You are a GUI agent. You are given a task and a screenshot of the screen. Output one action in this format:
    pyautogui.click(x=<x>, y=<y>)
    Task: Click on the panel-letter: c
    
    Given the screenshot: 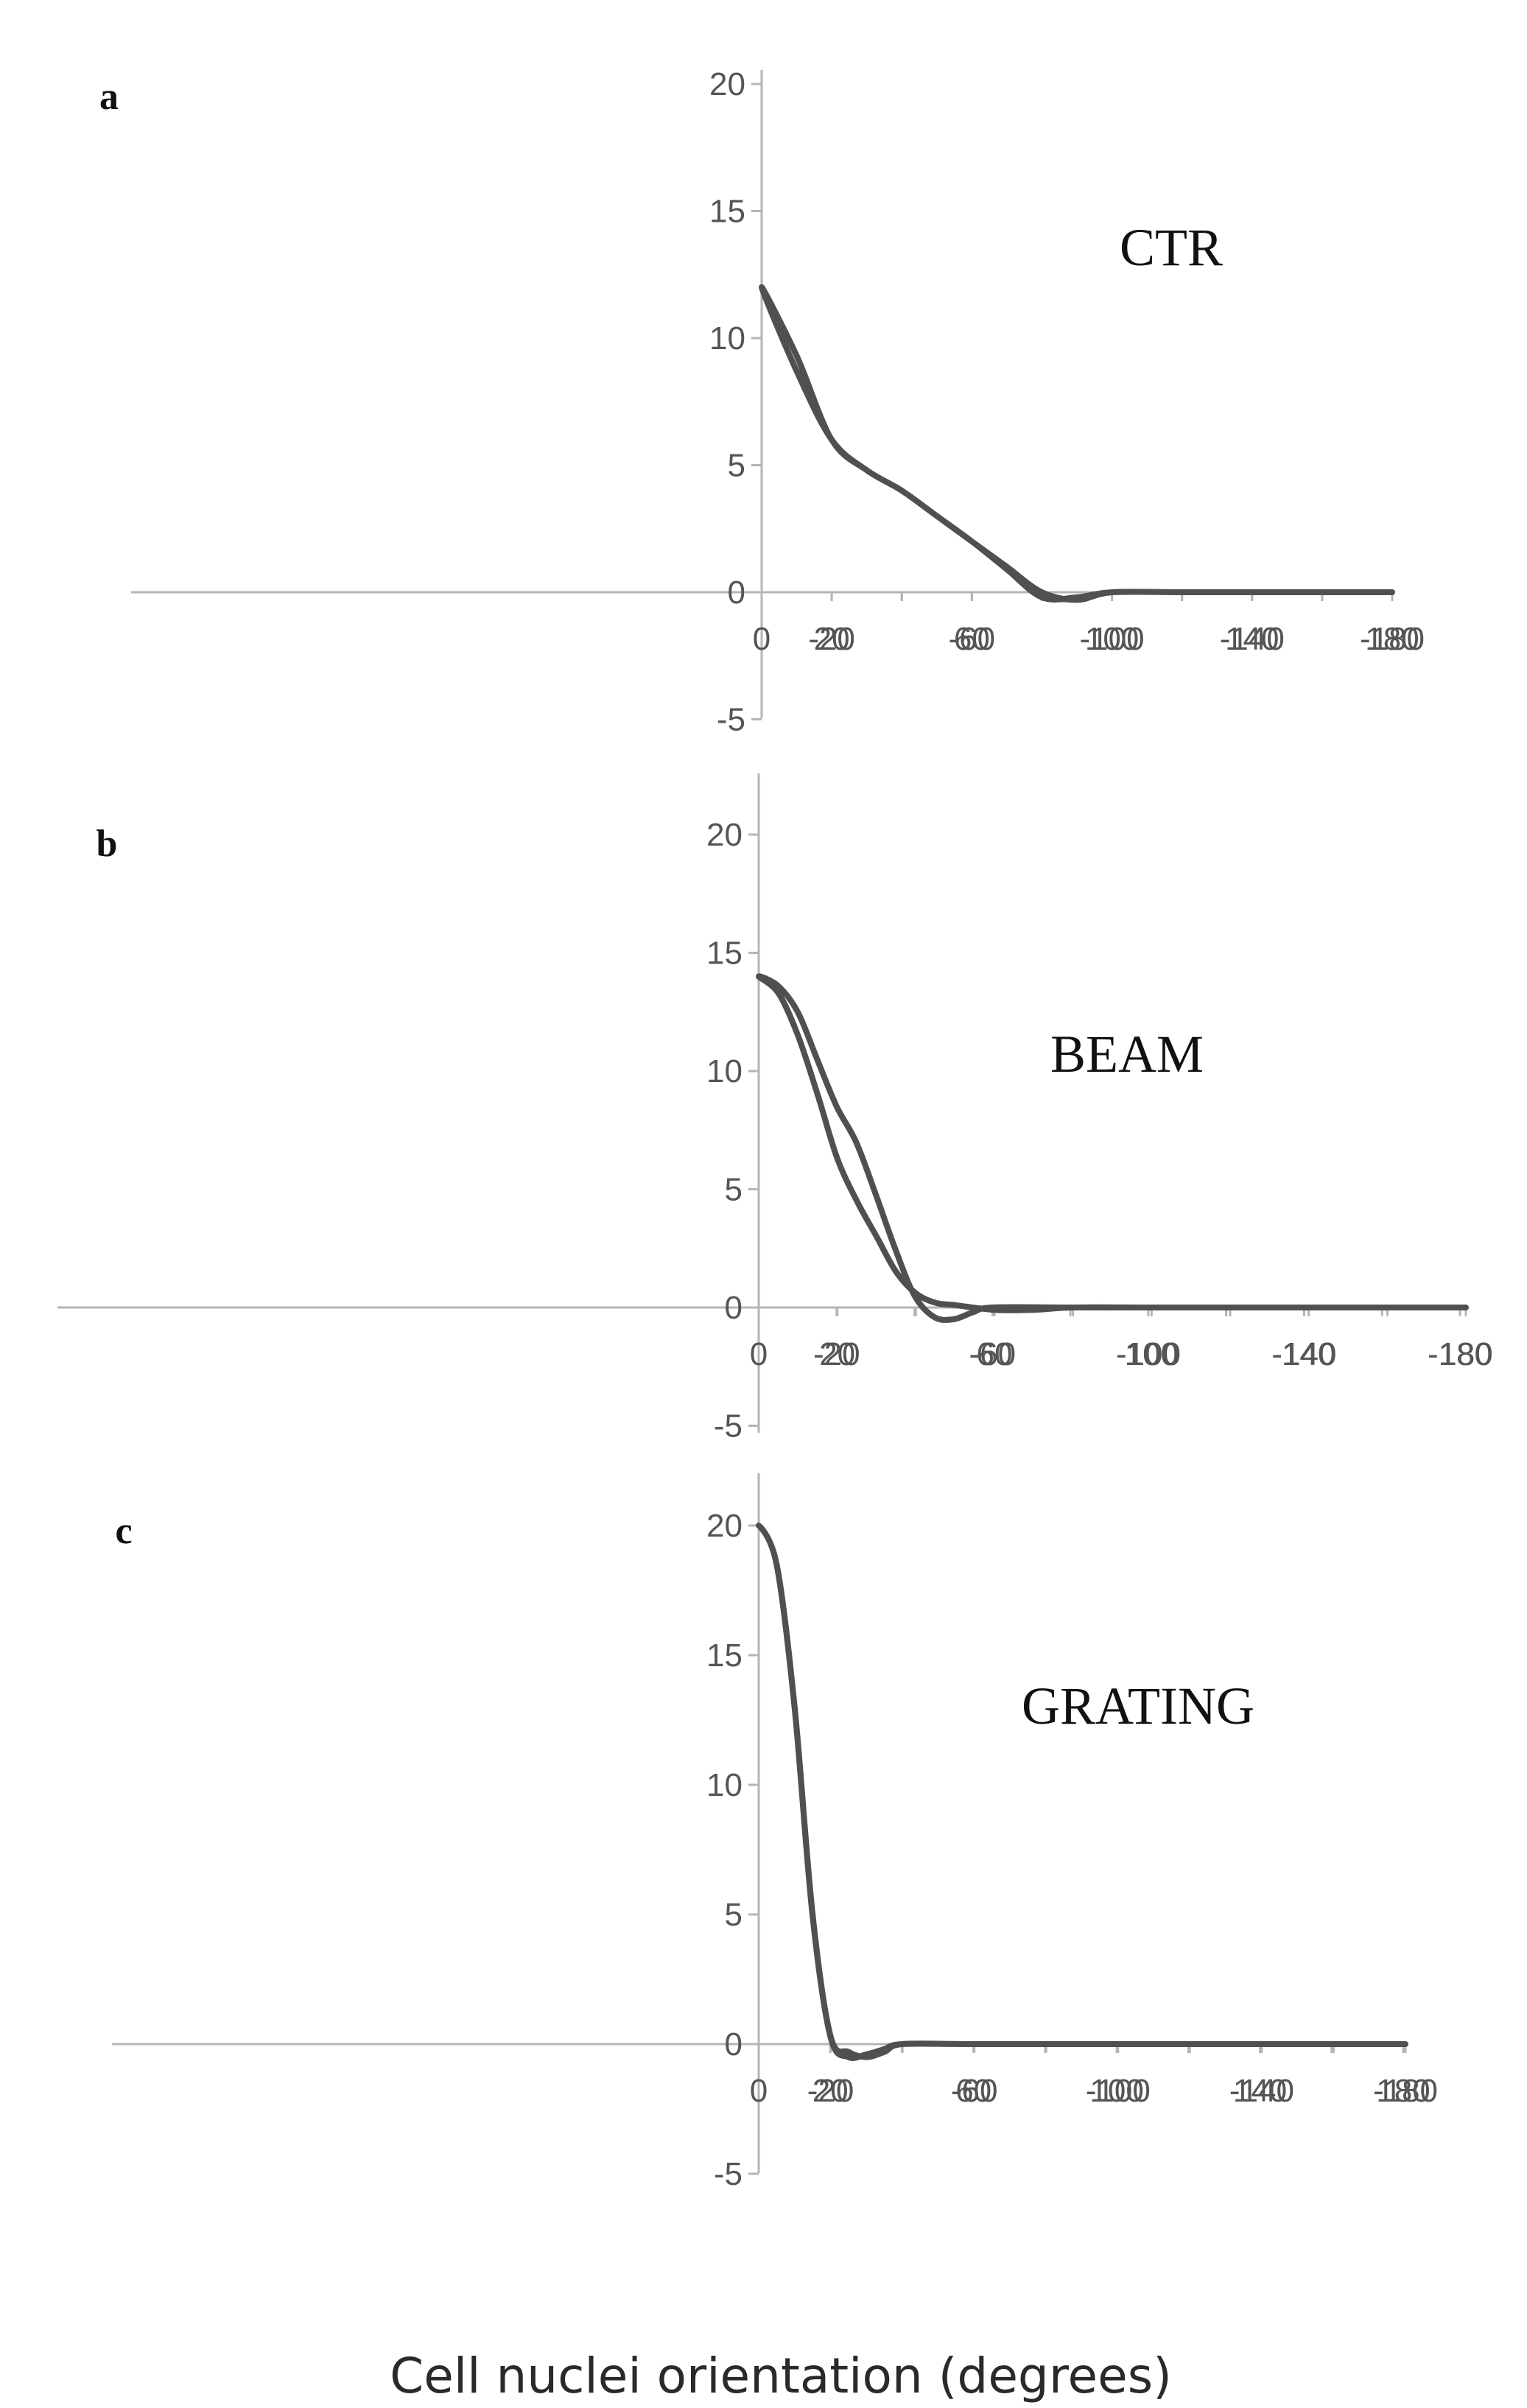 What is the action you would take?
    pyautogui.click(x=124, y=1531)
    